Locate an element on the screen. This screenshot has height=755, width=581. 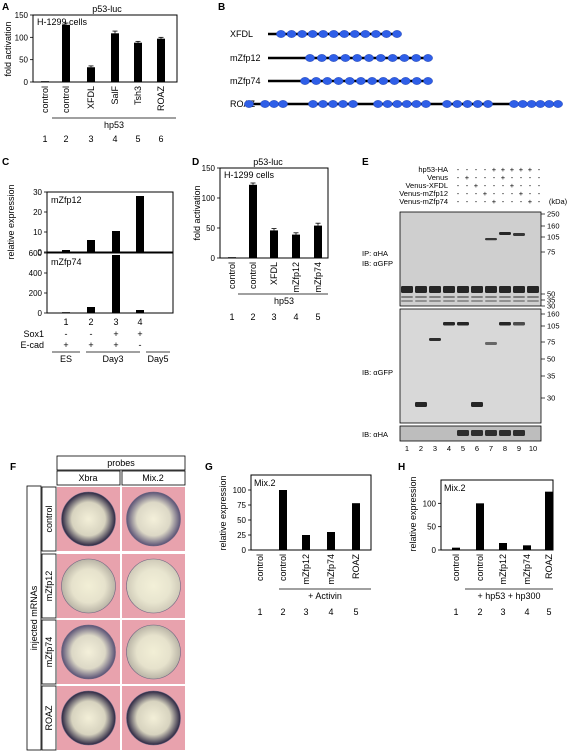
panel-d-tick-label-2: 100 is located at coordinates (209, 198).